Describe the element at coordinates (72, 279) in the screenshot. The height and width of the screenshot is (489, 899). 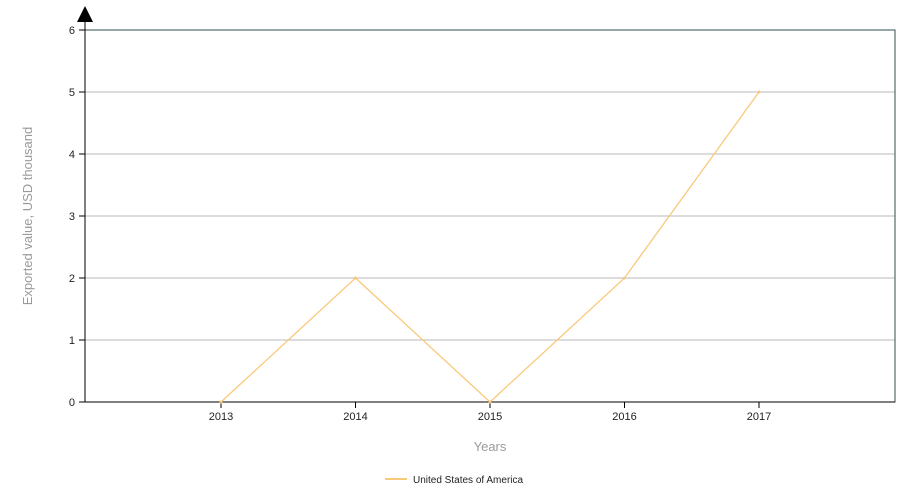
I see `y-tick-label: 2` at that location.